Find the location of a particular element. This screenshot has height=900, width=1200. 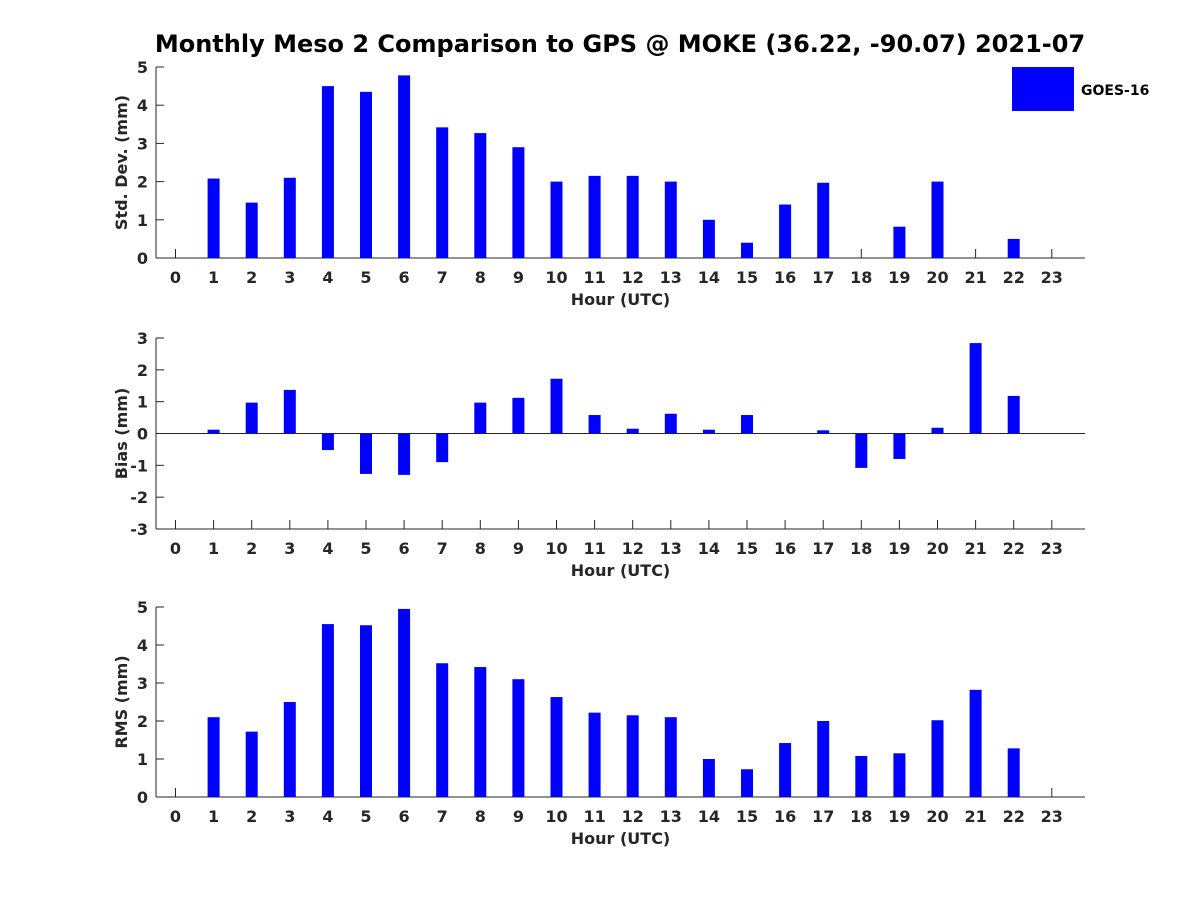

y-axis-label: Bias (mm) is located at coordinates (121, 434).